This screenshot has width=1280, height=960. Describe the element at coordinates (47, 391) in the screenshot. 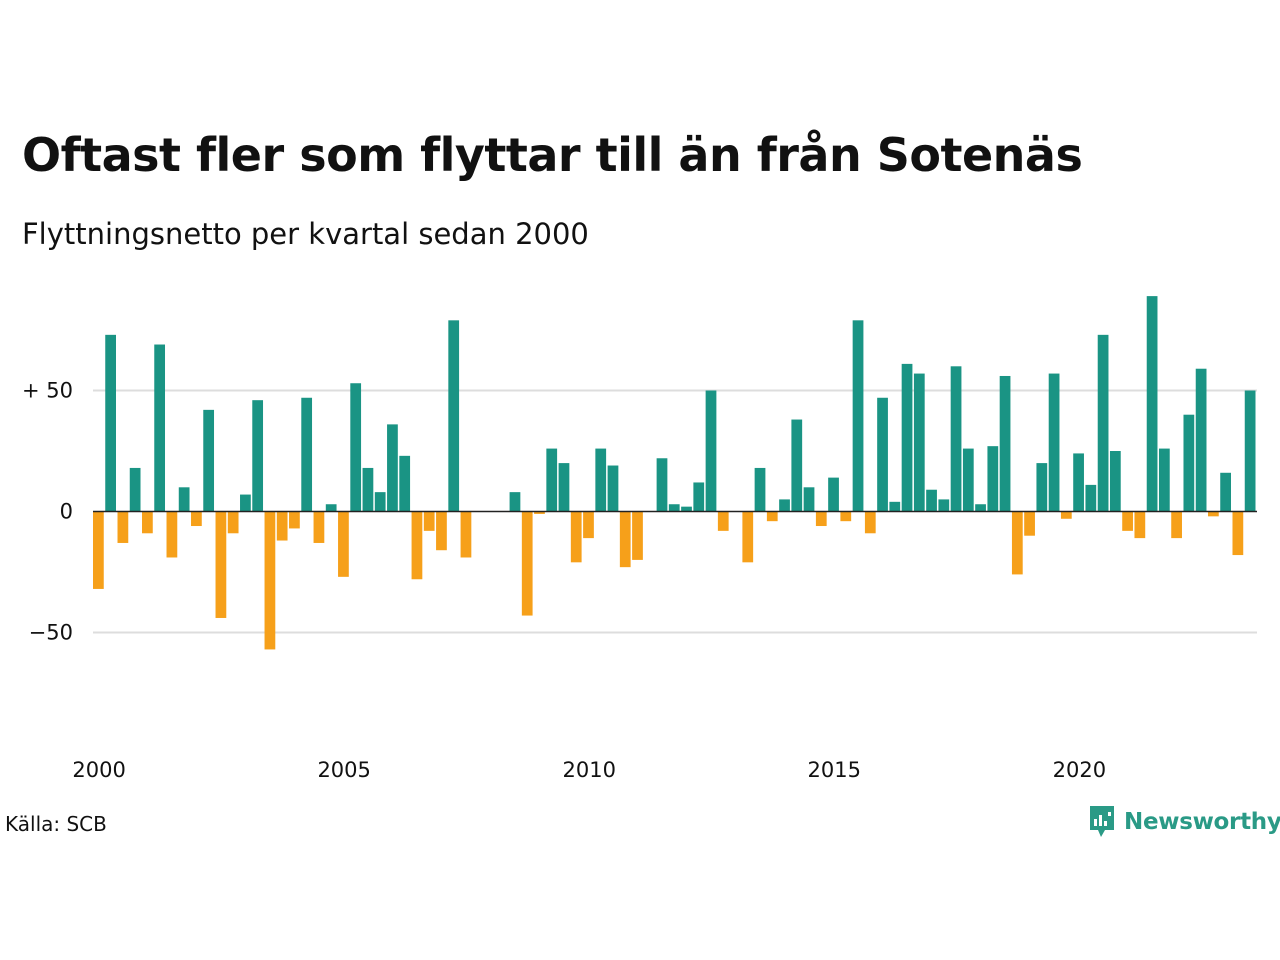

I see `y-tick-label: + 50` at that location.